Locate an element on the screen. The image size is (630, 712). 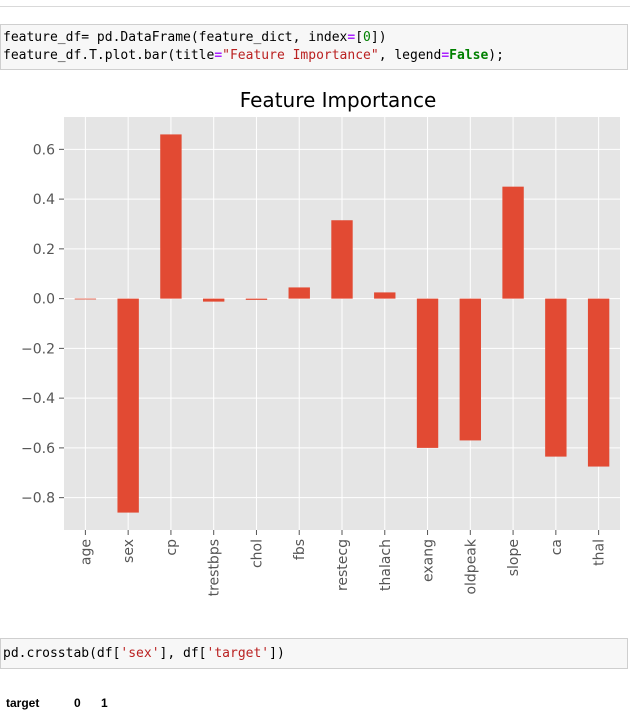
y-tick-label: −0.4 is located at coordinates (38, 399).